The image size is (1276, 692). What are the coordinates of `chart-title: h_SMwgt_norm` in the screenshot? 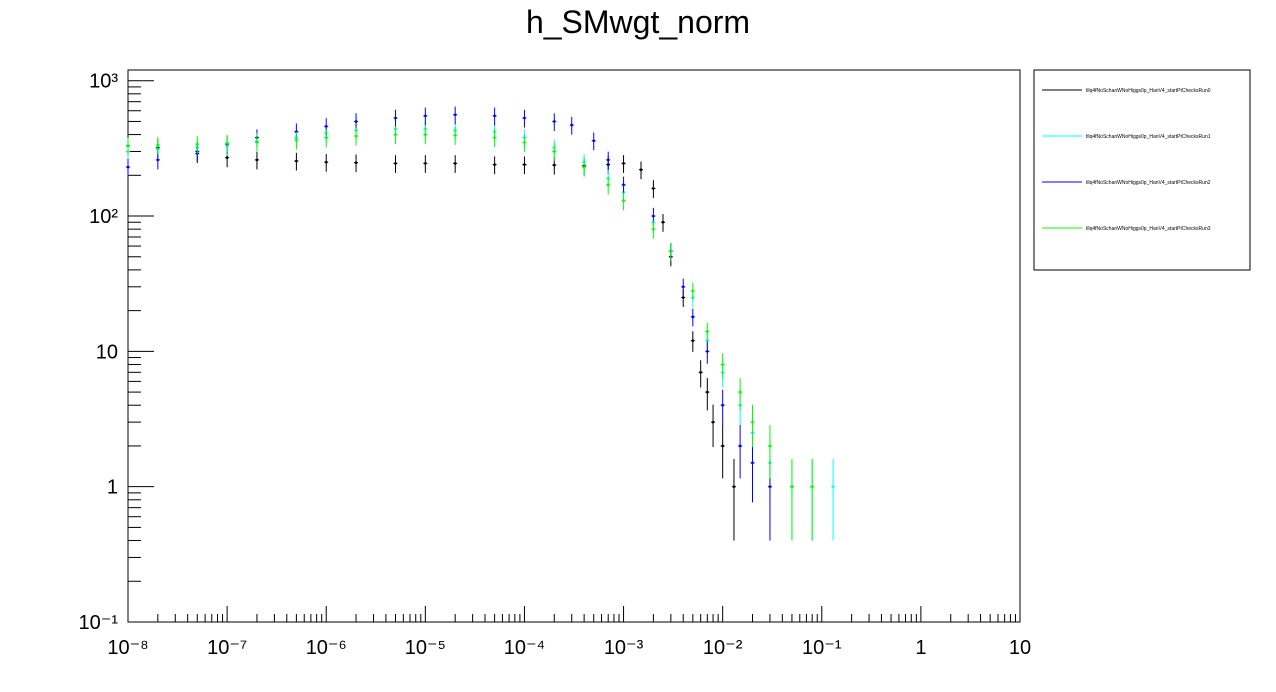 It's located at (638, 22).